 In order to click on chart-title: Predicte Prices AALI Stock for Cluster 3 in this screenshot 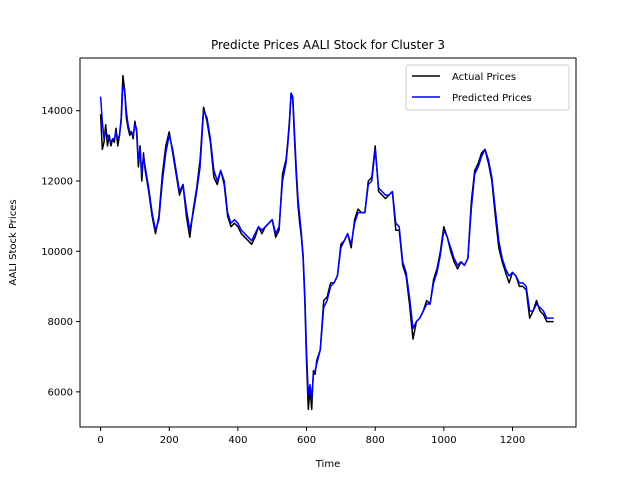, I will do `click(328, 45)`.